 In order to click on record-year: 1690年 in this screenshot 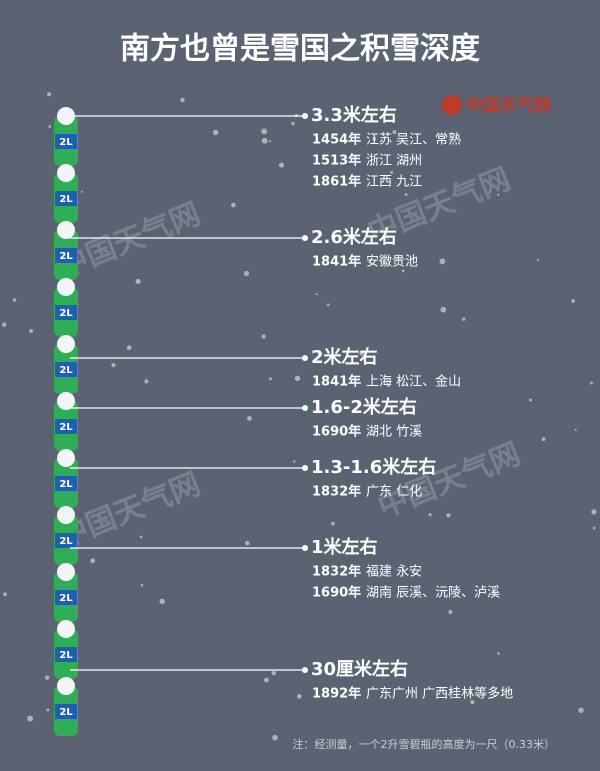, I will do `click(336, 432)`.